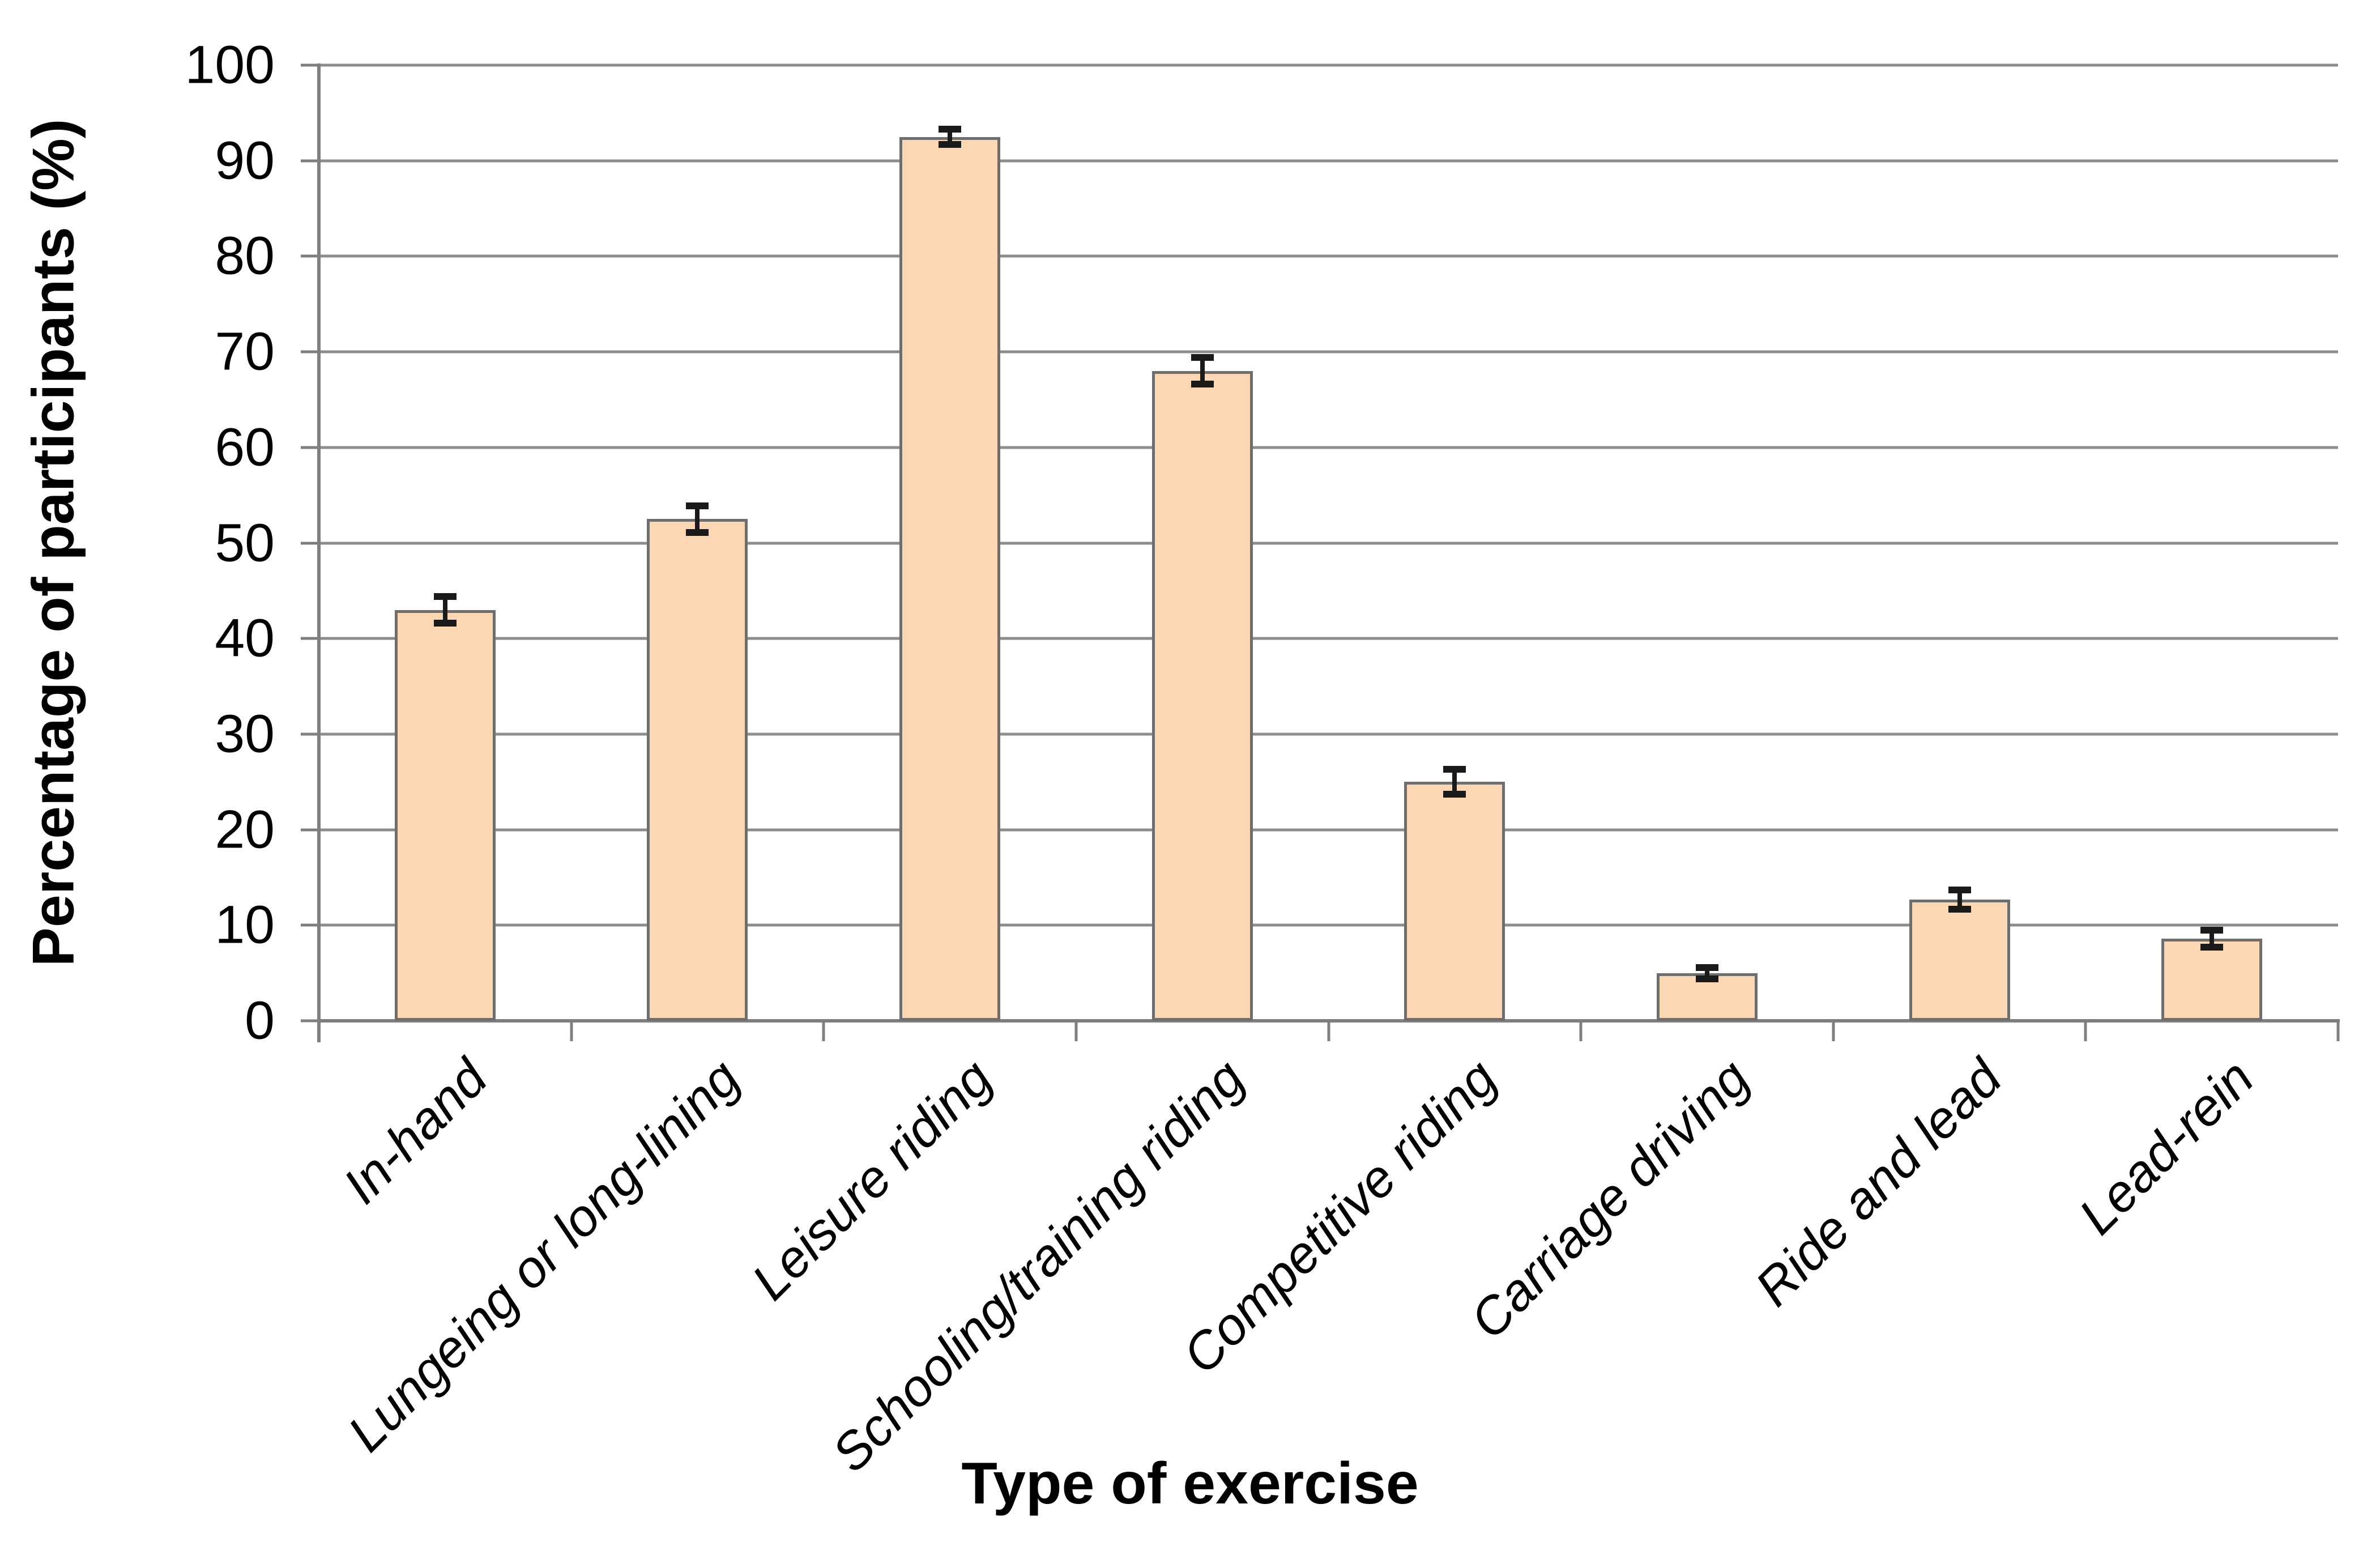  What do you see at coordinates (245, 255) in the screenshot?
I see `y-axis-tick-label: 80` at bounding box center [245, 255].